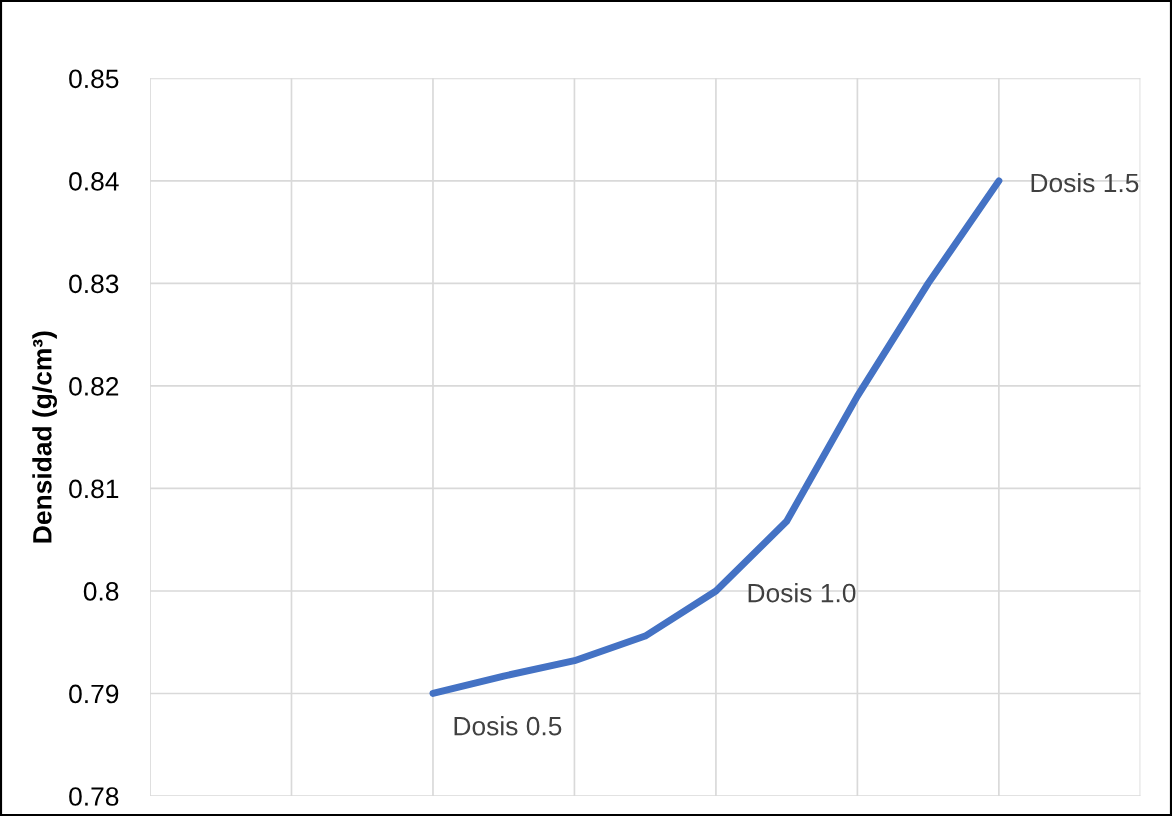  What do you see at coordinates (94, 489) in the screenshot?
I see `y-tick-label: 0.81` at bounding box center [94, 489].